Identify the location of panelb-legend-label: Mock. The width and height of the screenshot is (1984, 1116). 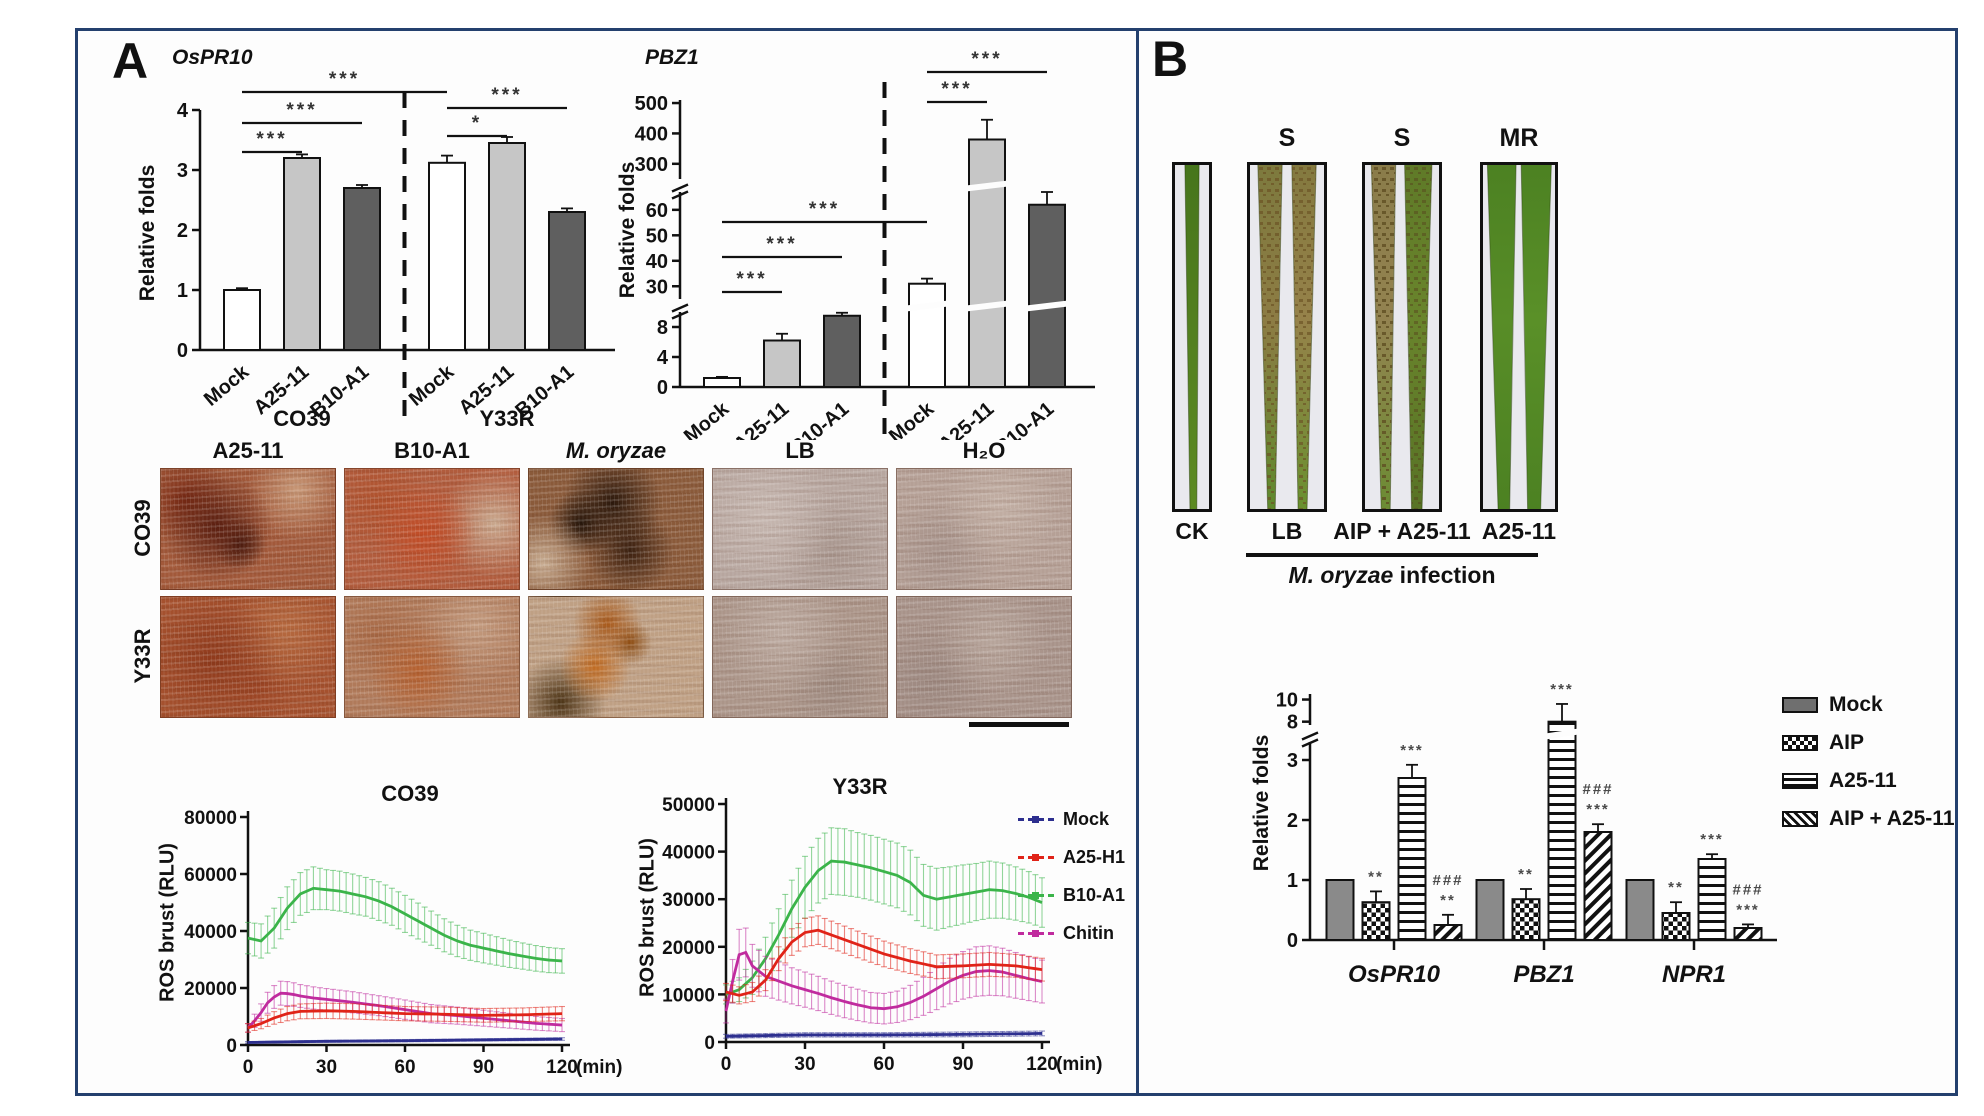
(1856, 704).